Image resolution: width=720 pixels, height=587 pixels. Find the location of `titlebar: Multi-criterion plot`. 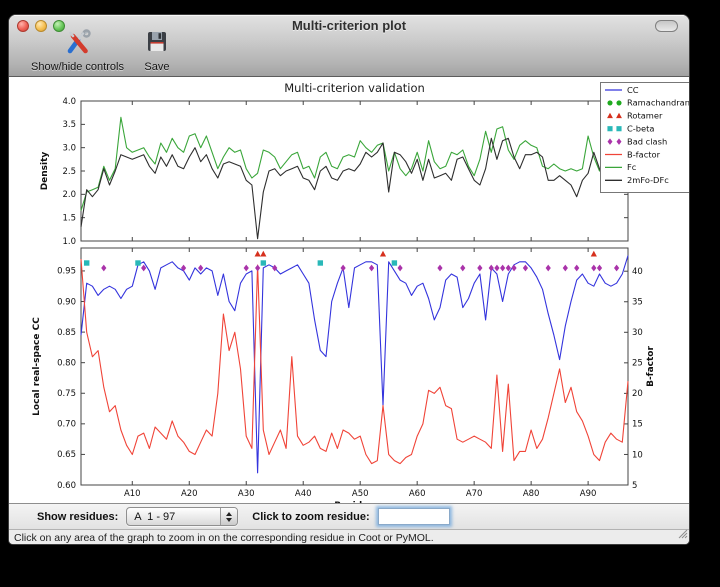

titlebar: Multi-criterion plot is located at coordinates (349, 25).